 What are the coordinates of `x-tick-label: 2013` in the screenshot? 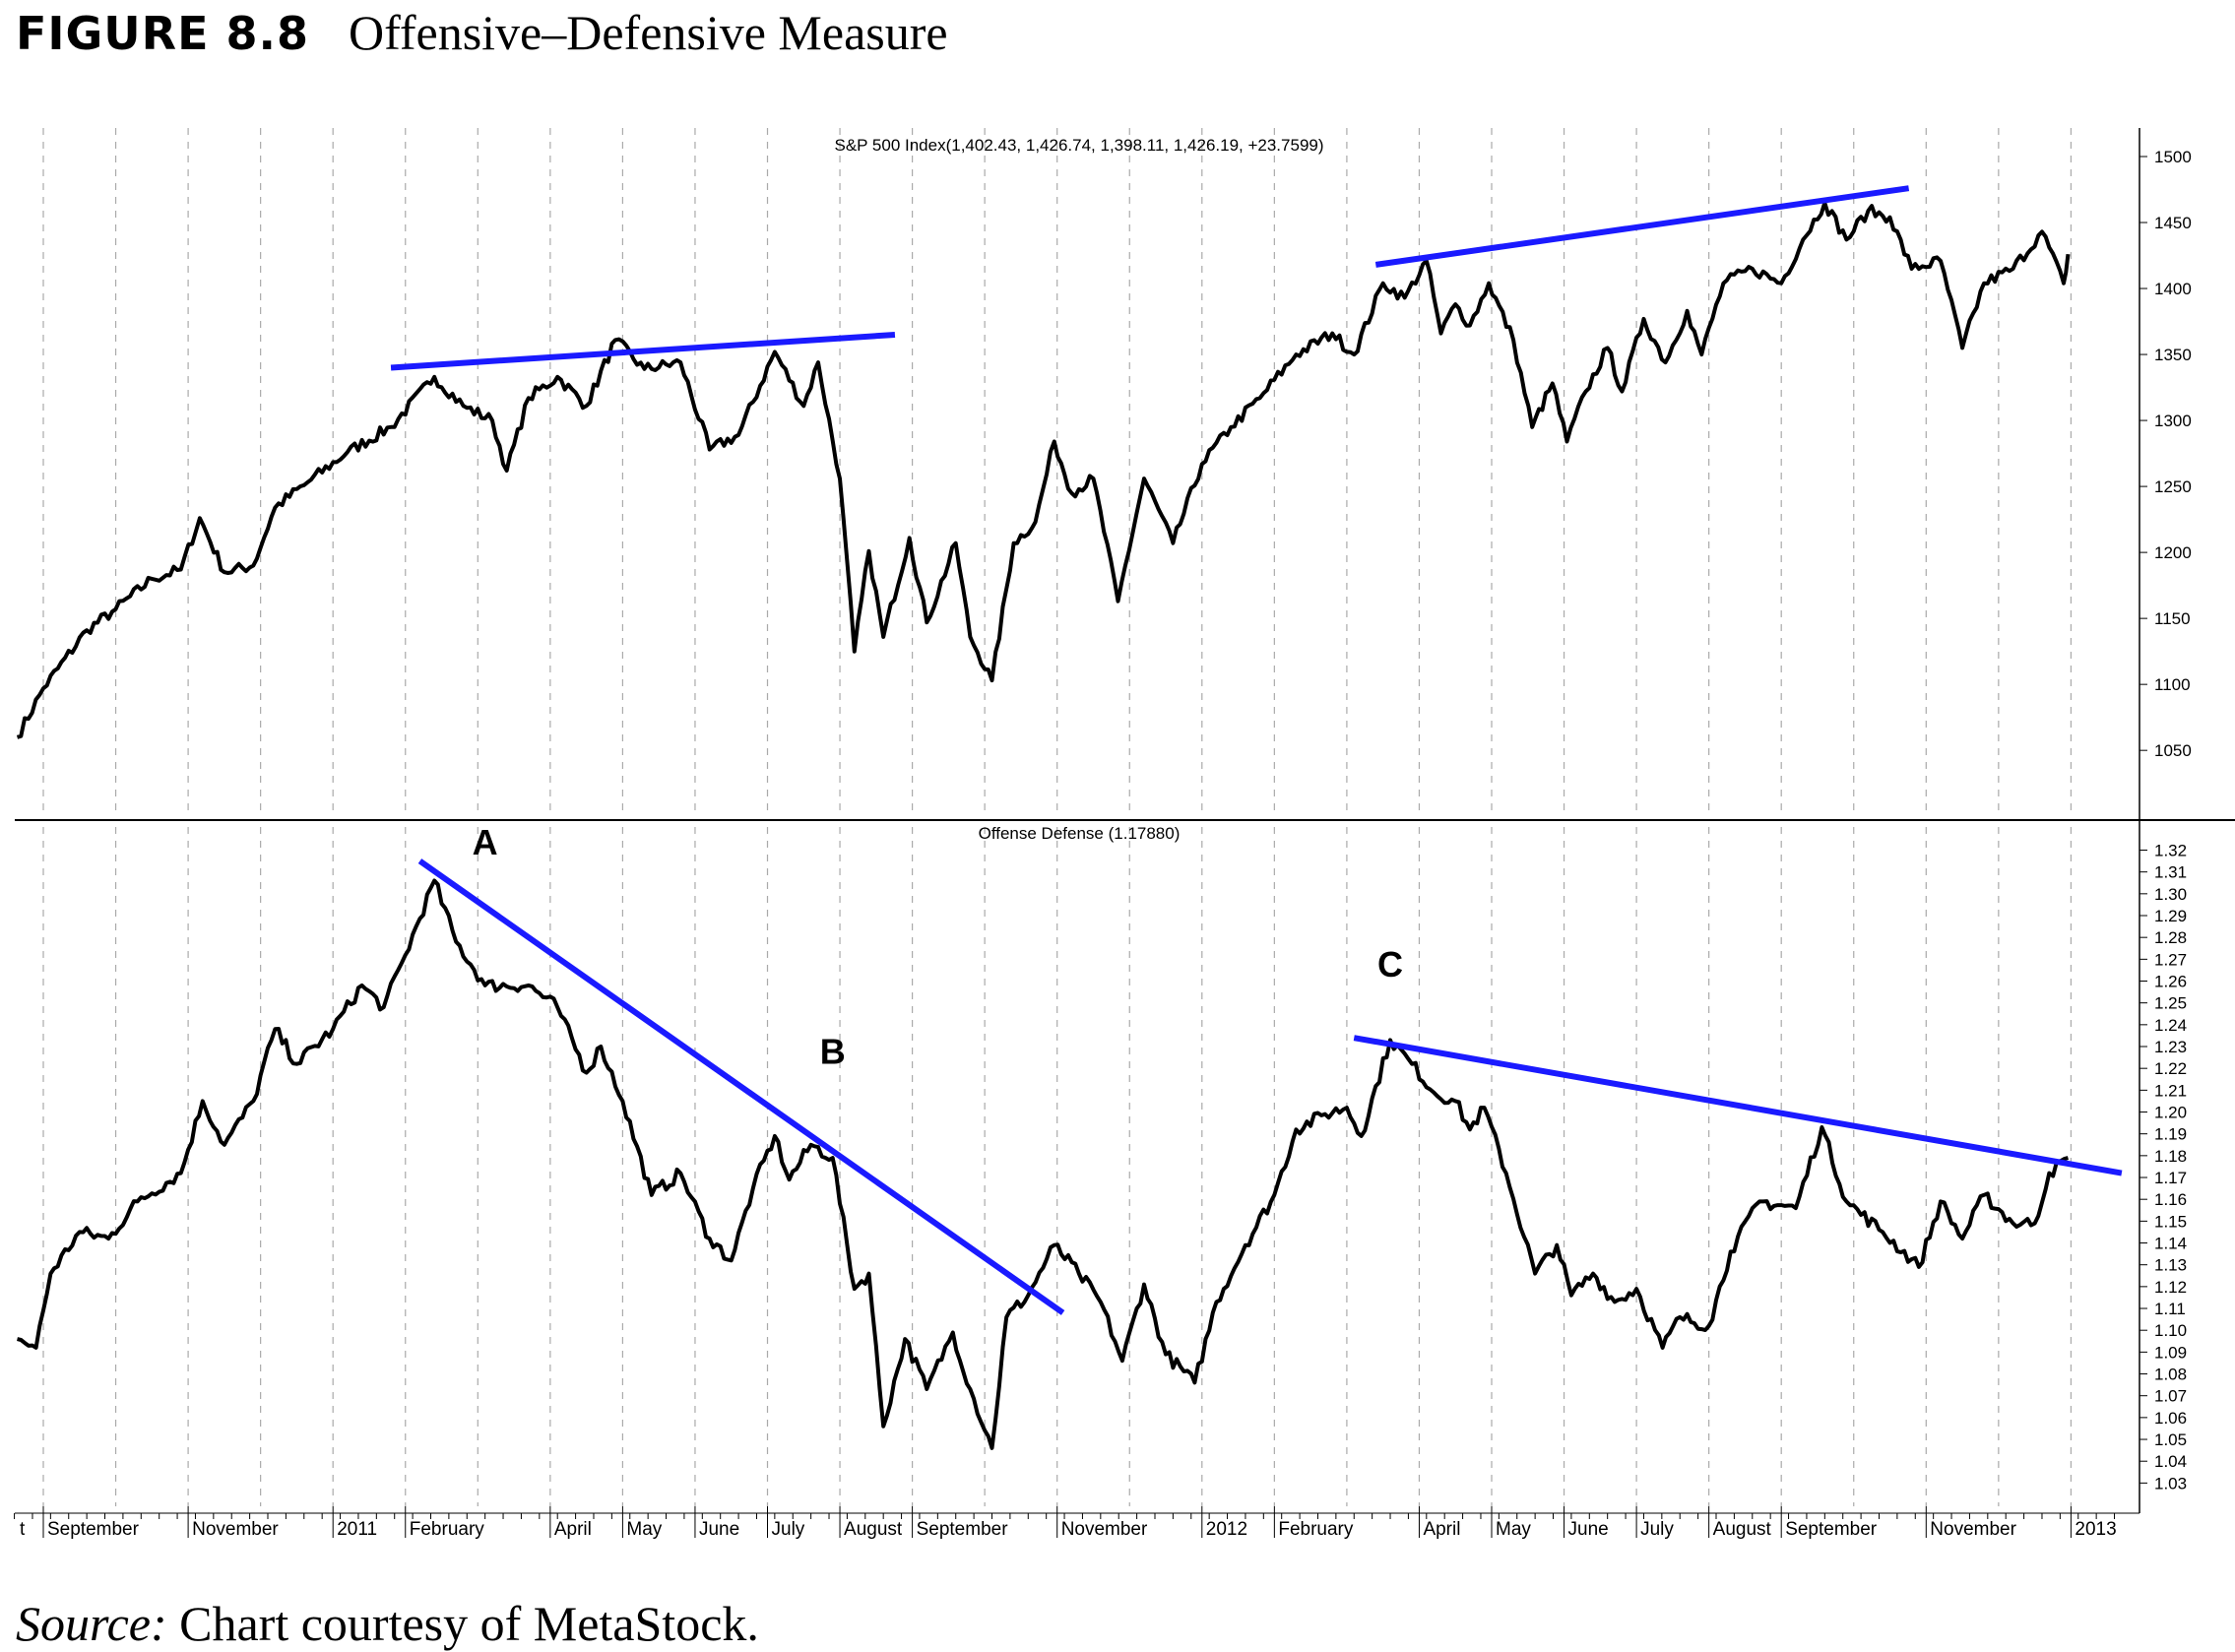 It's located at (2095, 1529).